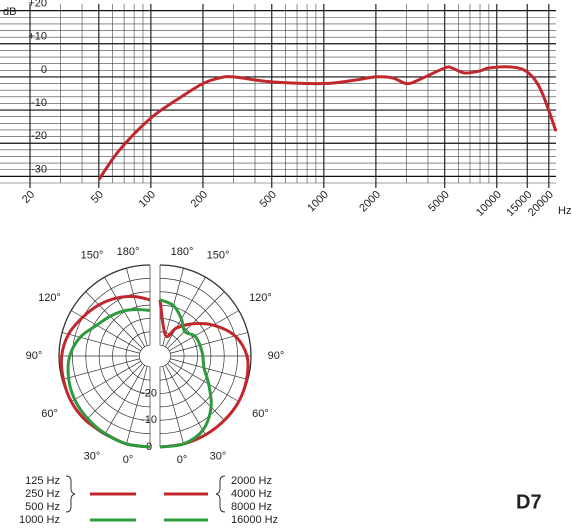 This screenshot has height=530, width=572. Describe the element at coordinates (39, 169) in the screenshot. I see `y-tick-label: -30` at that location.